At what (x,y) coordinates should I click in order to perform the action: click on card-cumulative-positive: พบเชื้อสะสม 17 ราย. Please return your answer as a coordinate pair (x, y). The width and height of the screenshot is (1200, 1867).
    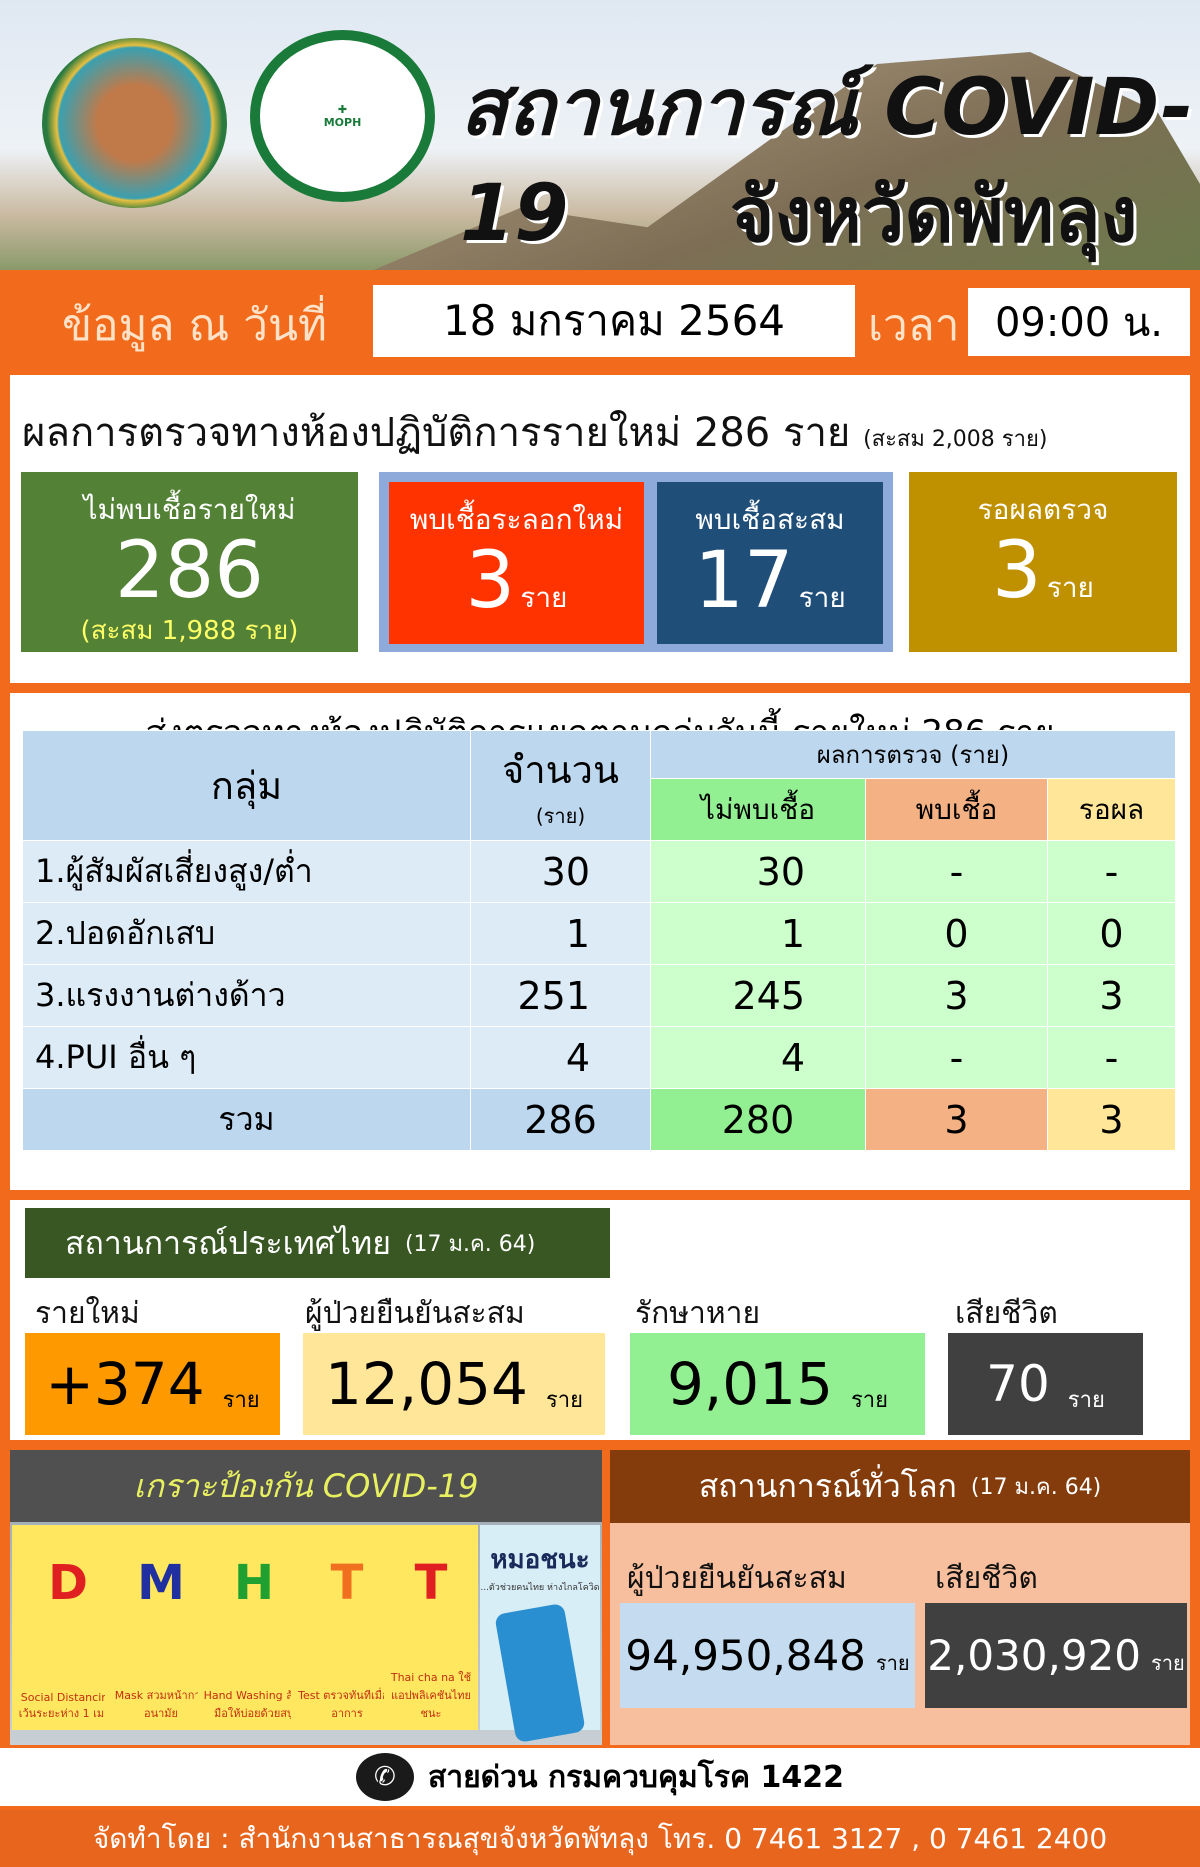
    Looking at the image, I should click on (770, 563).